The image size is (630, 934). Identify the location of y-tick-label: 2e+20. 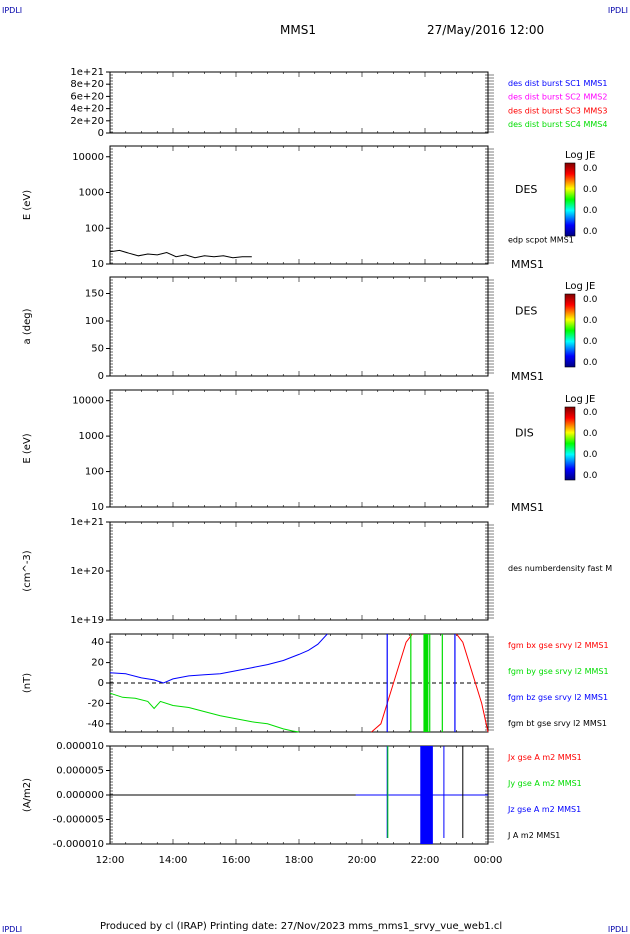
(87, 121).